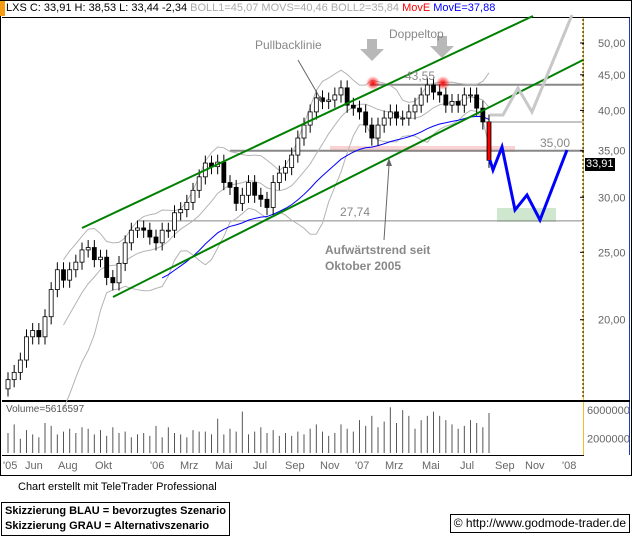 The height and width of the screenshot is (539, 632). What do you see at coordinates (612, 152) in the screenshot?
I see `y-tick-label: 35,00` at bounding box center [612, 152].